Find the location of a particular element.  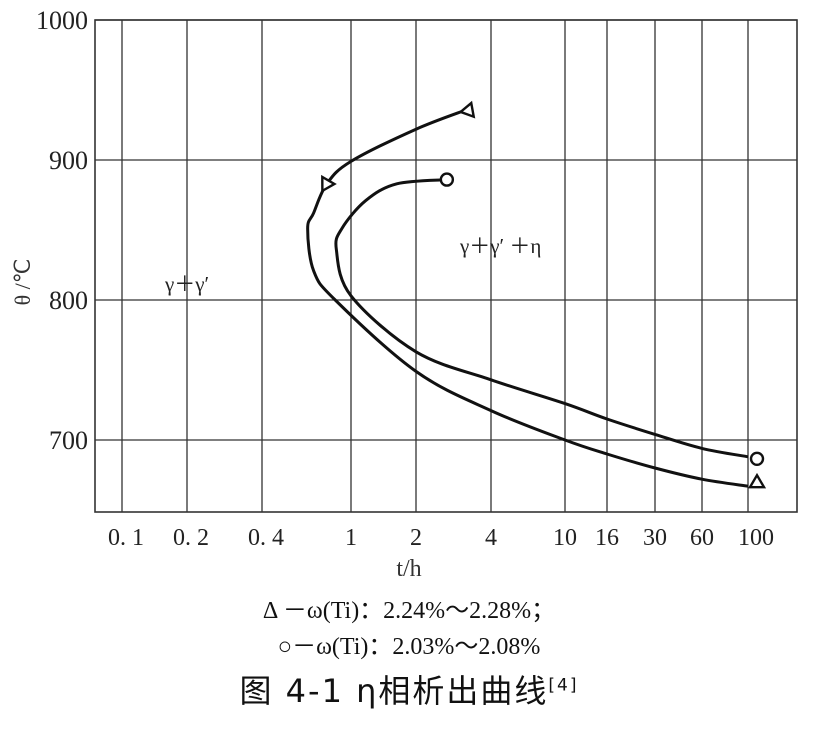

x-tick-label: 16 is located at coordinates (607, 538).